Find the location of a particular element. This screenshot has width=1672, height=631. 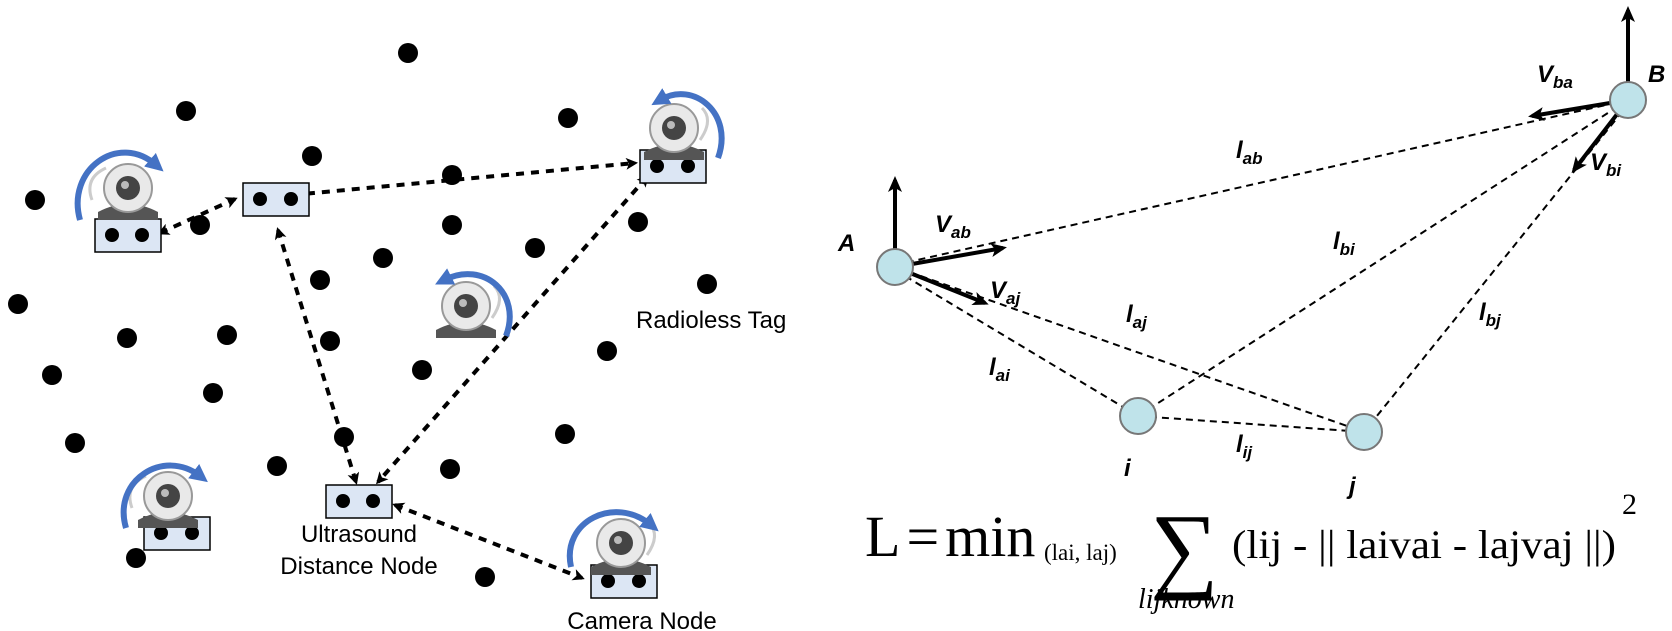

webcam-bottom-right is located at coordinates (612, 542).